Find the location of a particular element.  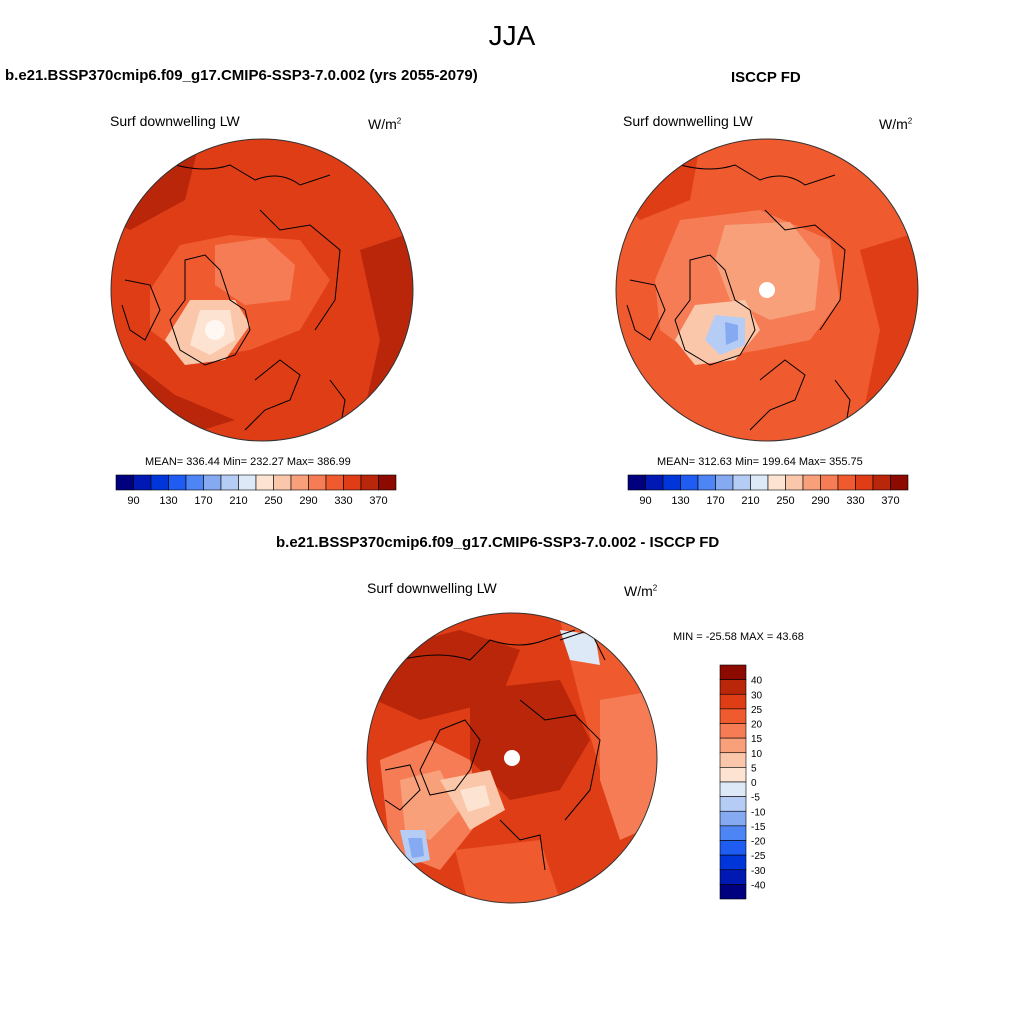

colorbar-model-tick-label: 170 is located at coordinates (203, 501).